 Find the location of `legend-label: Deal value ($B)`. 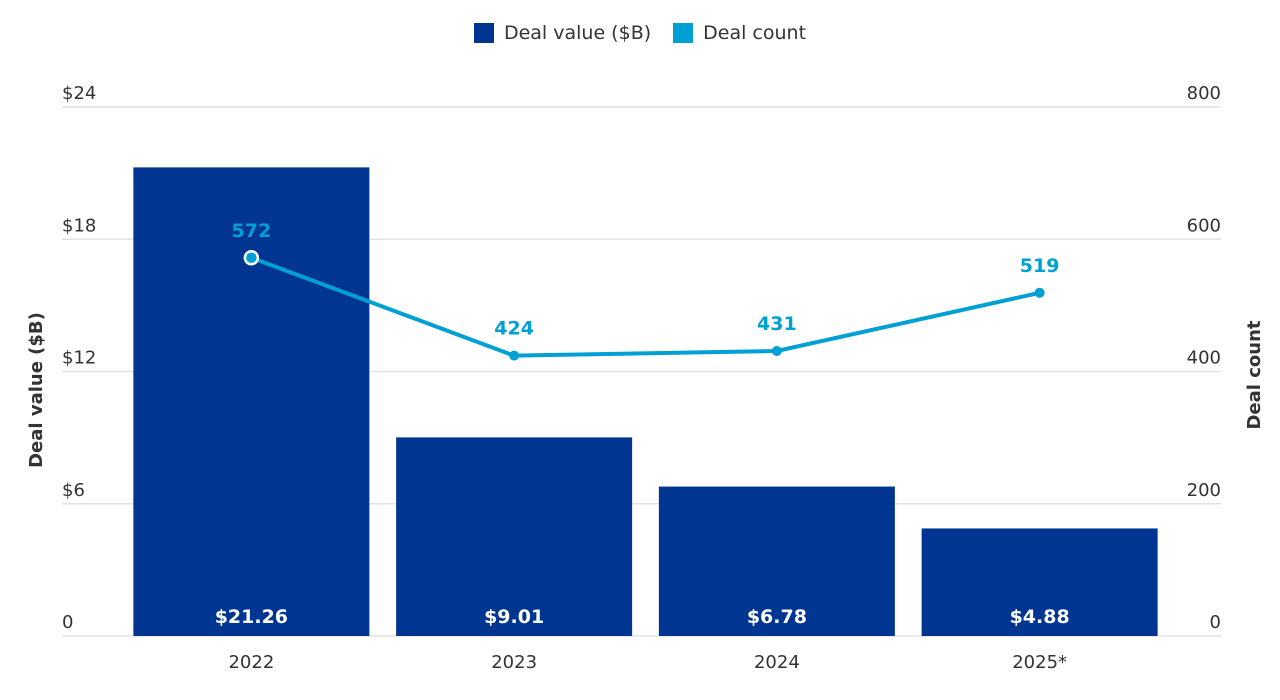

legend-label: Deal value ($B) is located at coordinates (577, 33).